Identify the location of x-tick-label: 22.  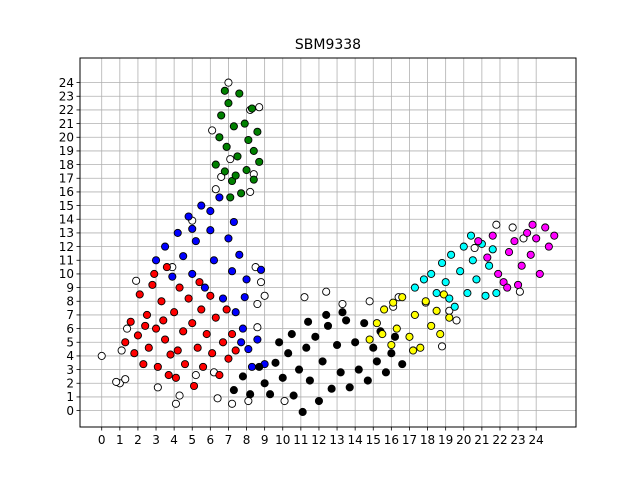
(499, 440).